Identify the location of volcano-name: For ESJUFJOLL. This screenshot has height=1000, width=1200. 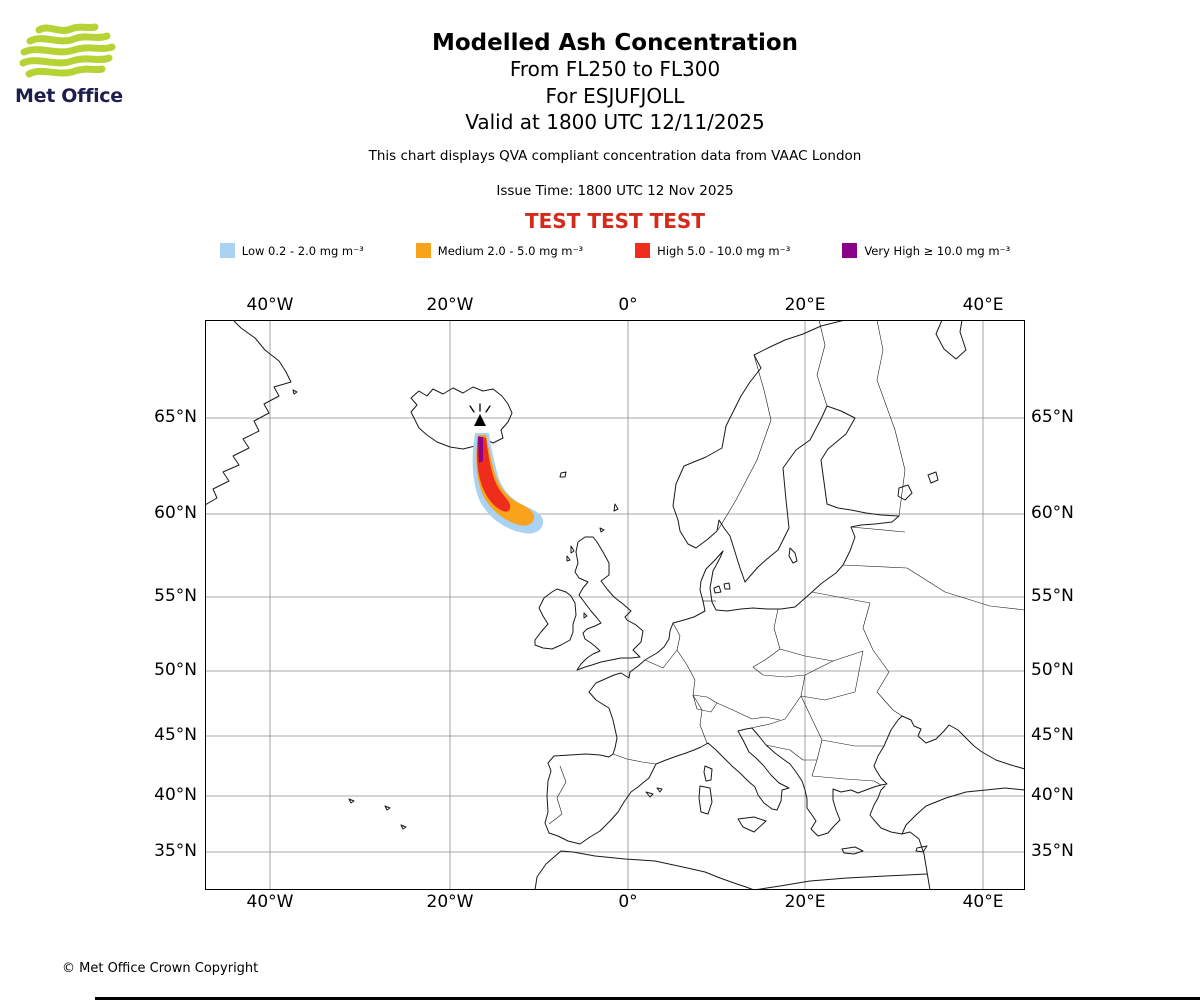
(615, 95).